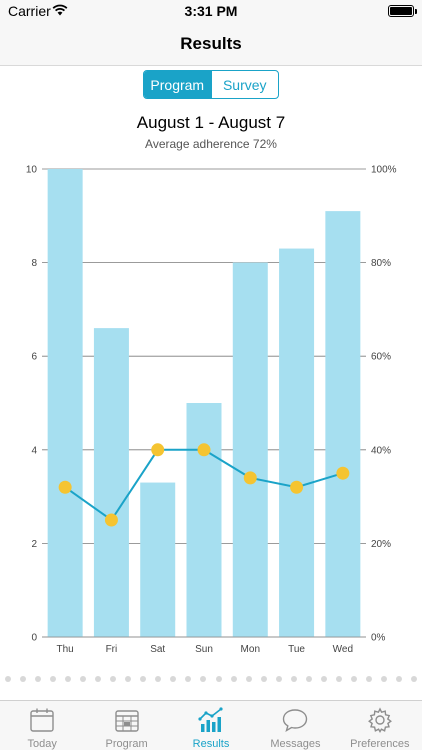 This screenshot has height=750, width=422. I want to click on chart-icon, so click(210, 719).